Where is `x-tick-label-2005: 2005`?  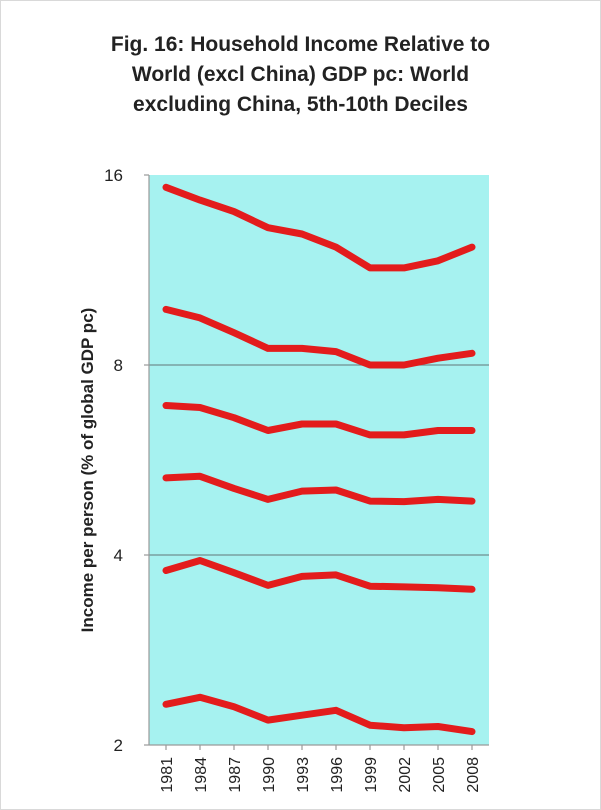 x-tick-label-2005: 2005 is located at coordinates (439, 775).